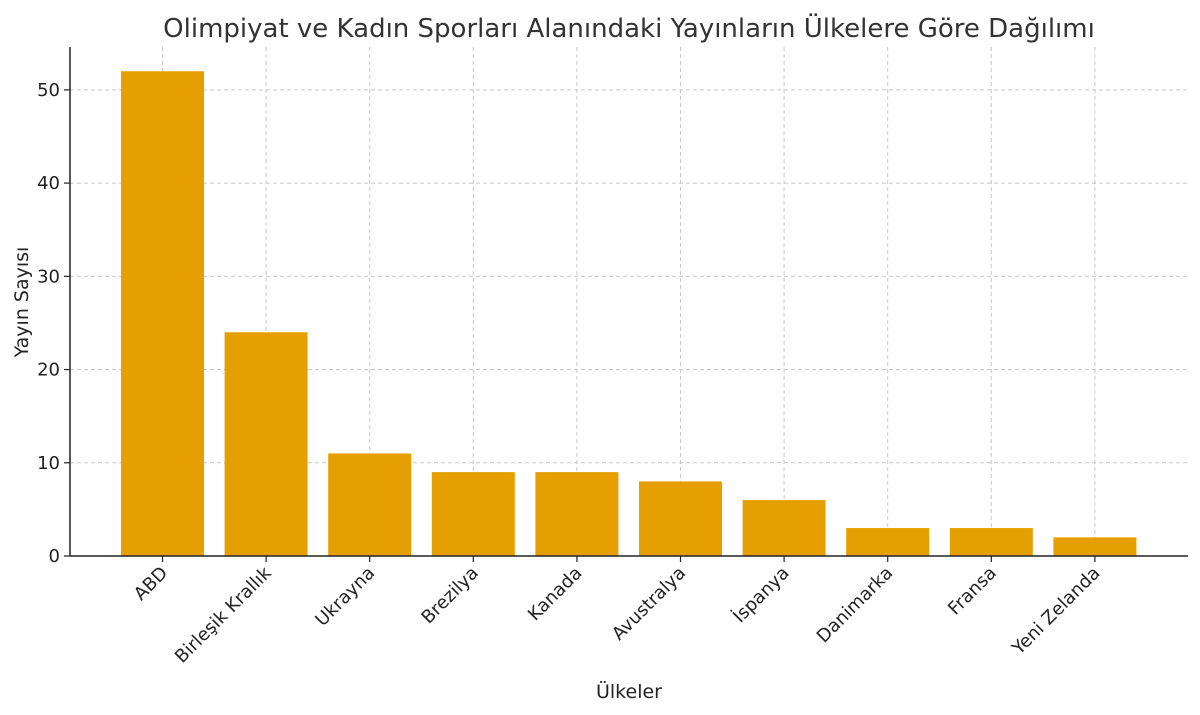  What do you see at coordinates (649, 604) in the screenshot?
I see `x-tick-label: Avustralya` at bounding box center [649, 604].